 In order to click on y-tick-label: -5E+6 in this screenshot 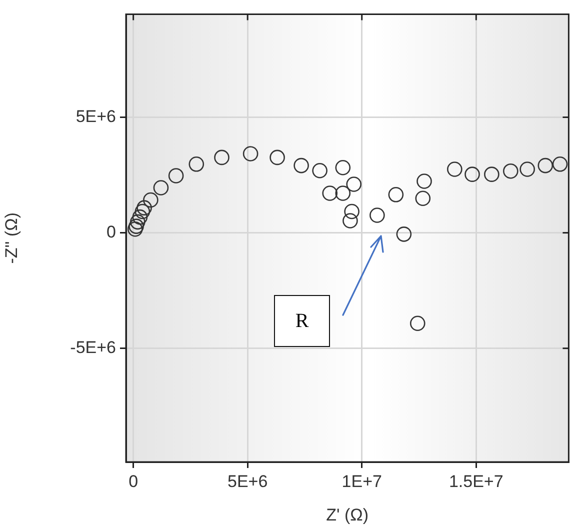, I will do `click(93, 348)`.